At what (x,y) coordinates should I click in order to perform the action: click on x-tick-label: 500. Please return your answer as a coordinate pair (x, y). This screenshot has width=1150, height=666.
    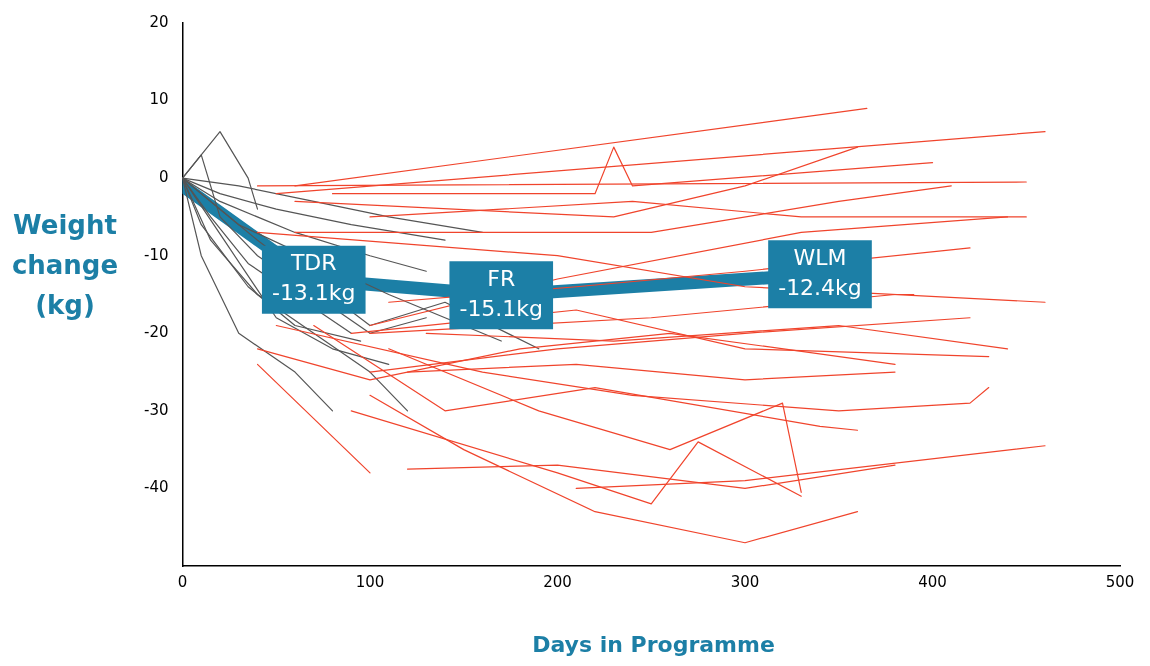
    Looking at the image, I should click on (1120, 581).